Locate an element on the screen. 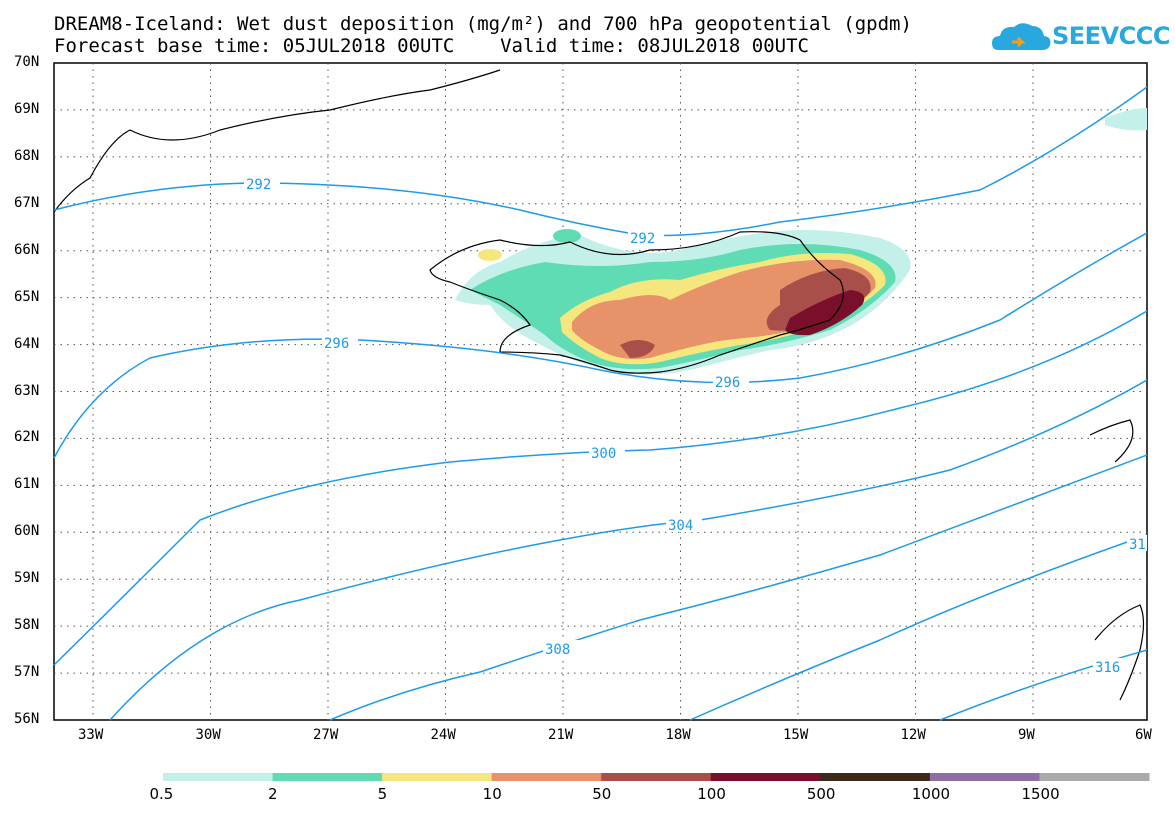 This screenshot has width=1175, height=815. longitude-label: 9W is located at coordinates (1026, 735).